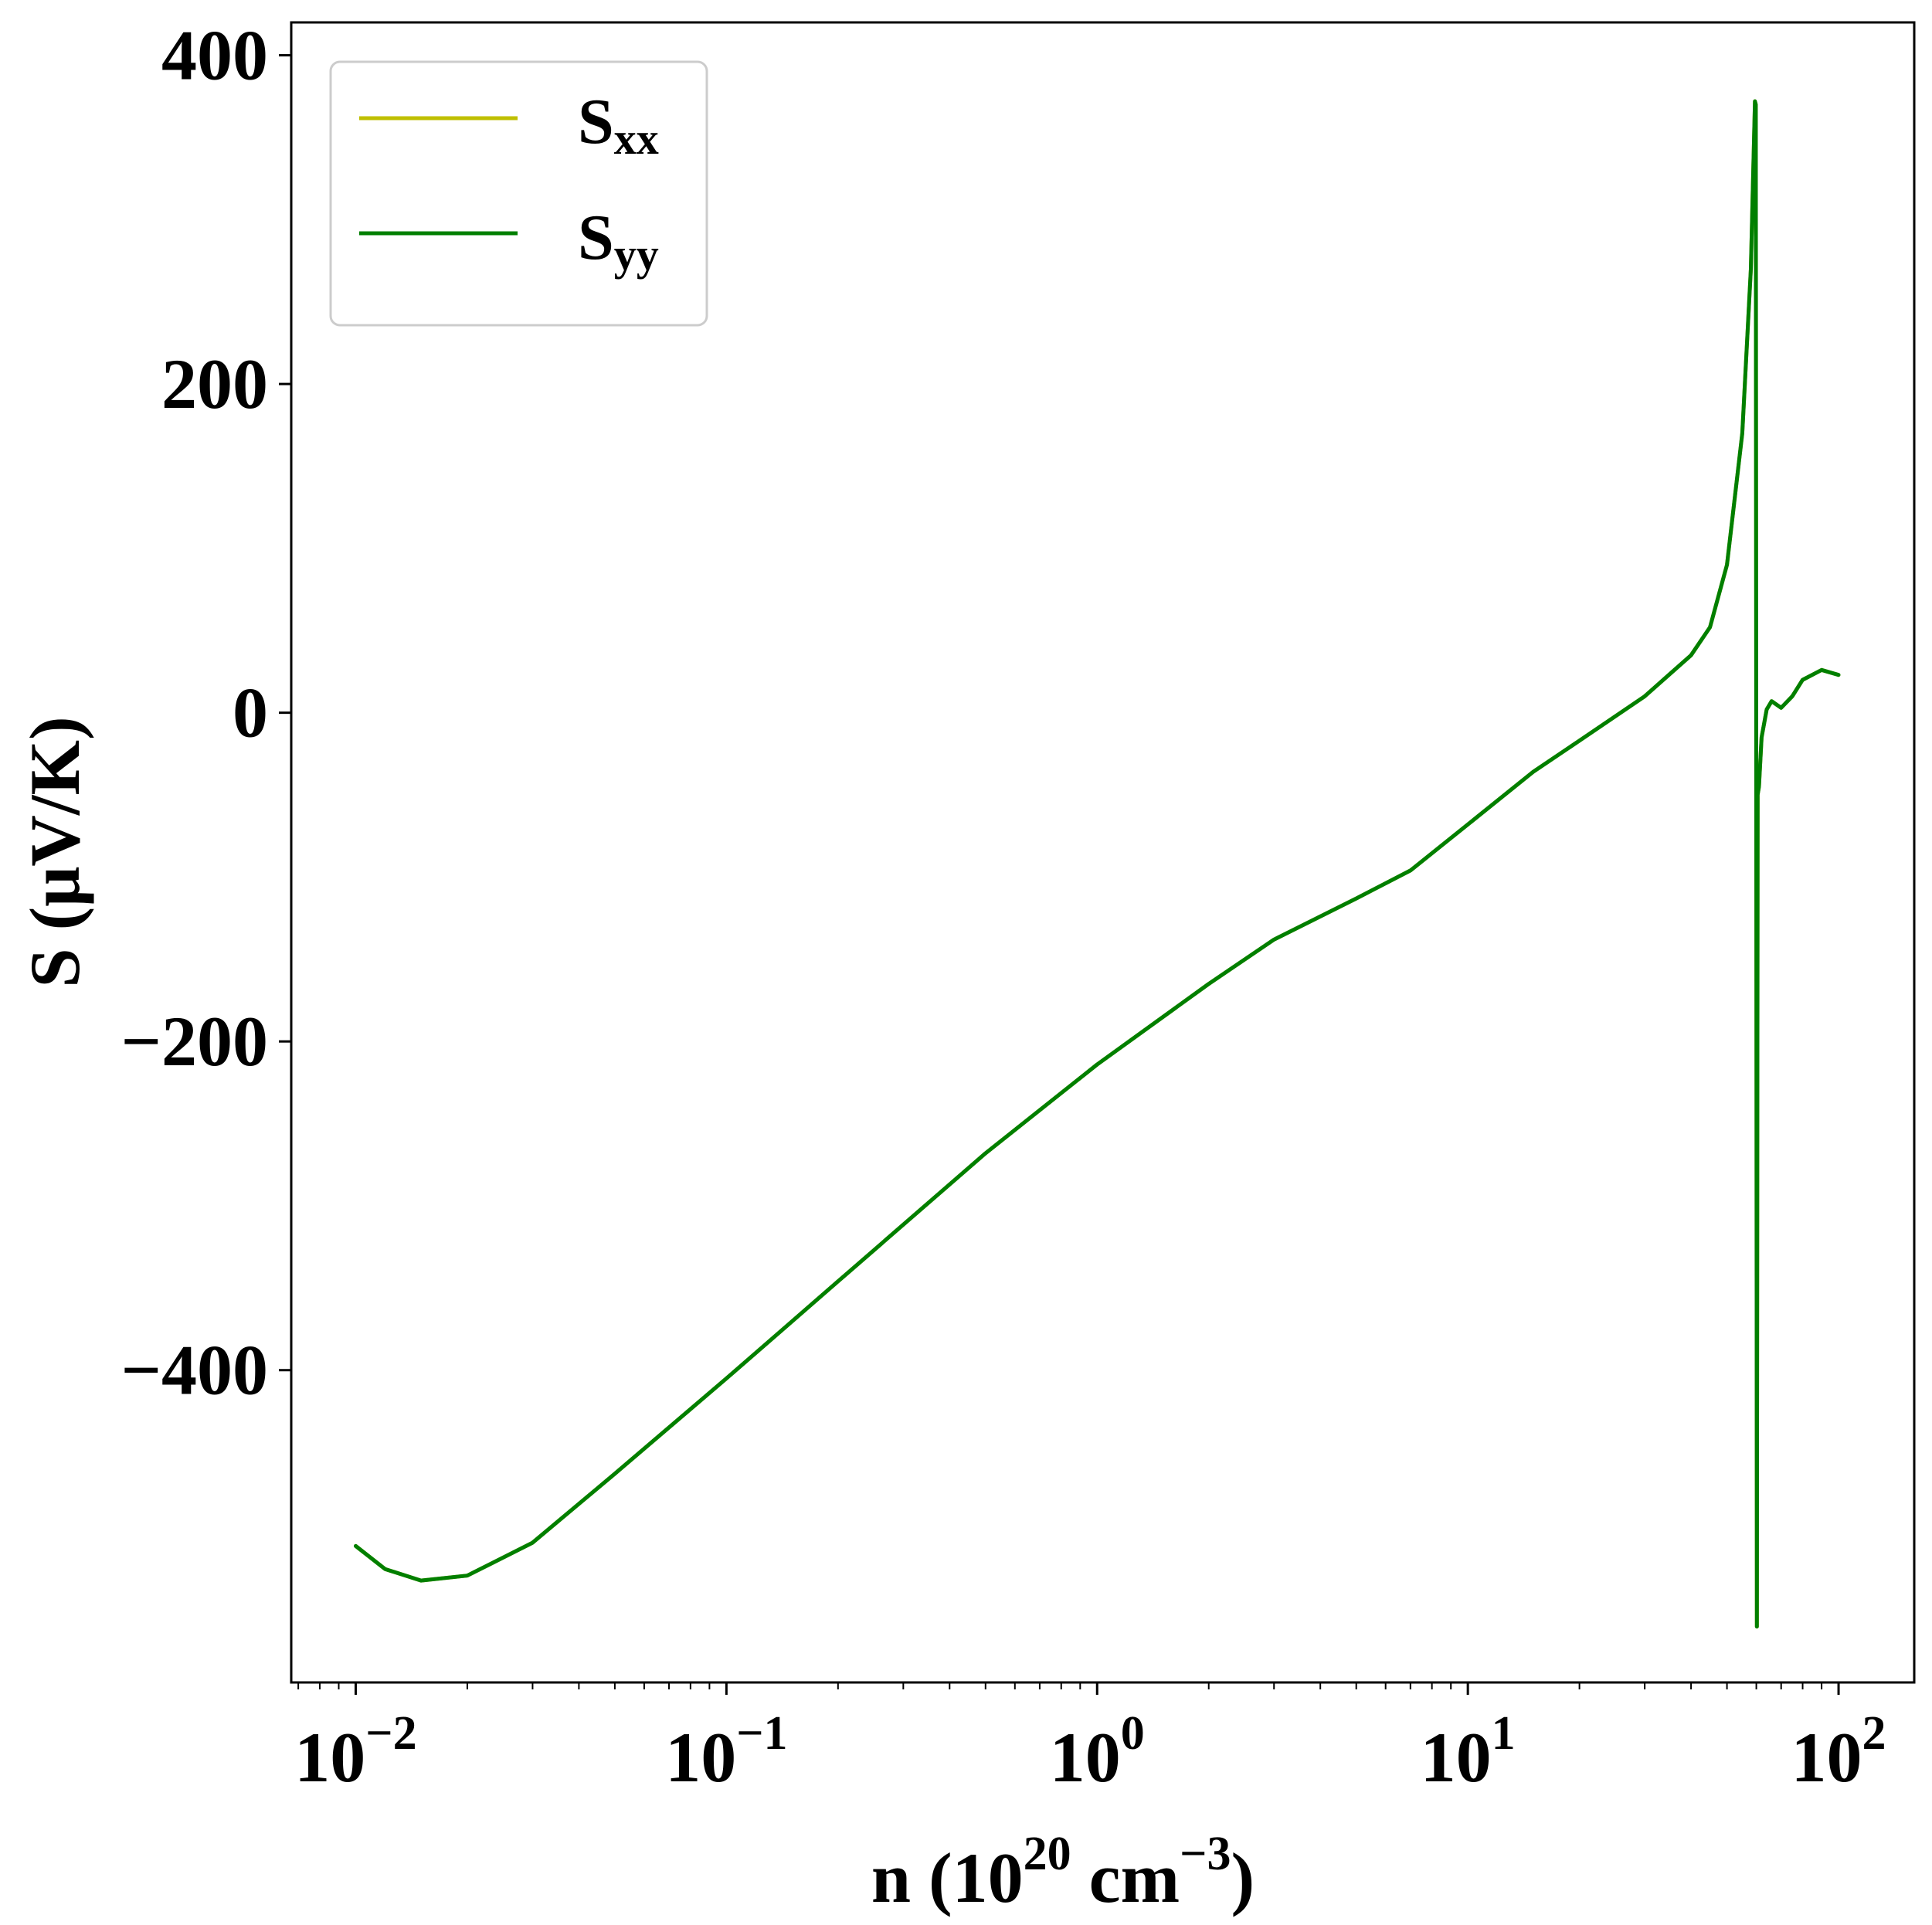 This screenshot has height=1925, width=1932. I want to click on y-tick-label: −200, so click(195, 1041).